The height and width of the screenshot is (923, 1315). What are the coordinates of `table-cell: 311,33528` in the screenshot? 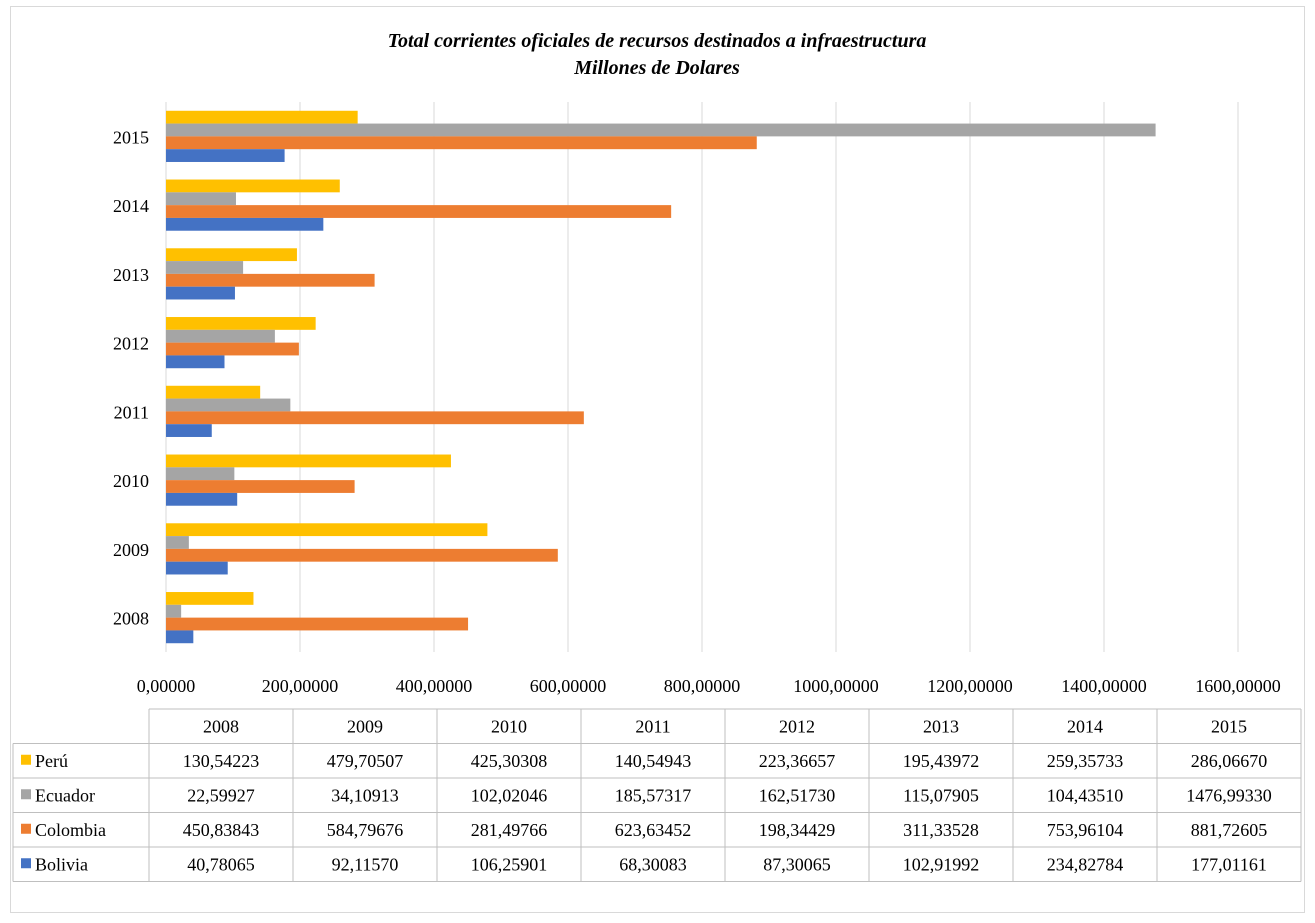 It's located at (941, 830).